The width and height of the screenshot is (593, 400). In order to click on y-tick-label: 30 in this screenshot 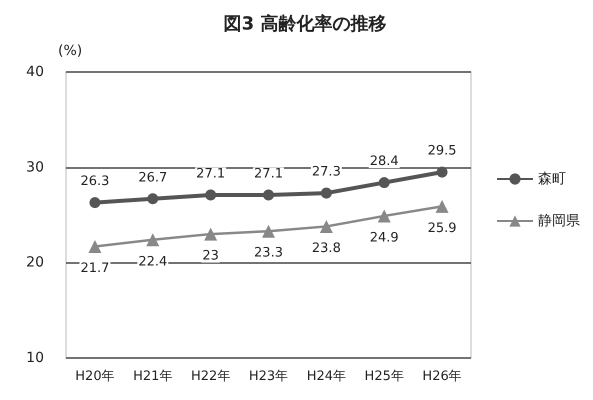, I will do `click(35, 167)`.